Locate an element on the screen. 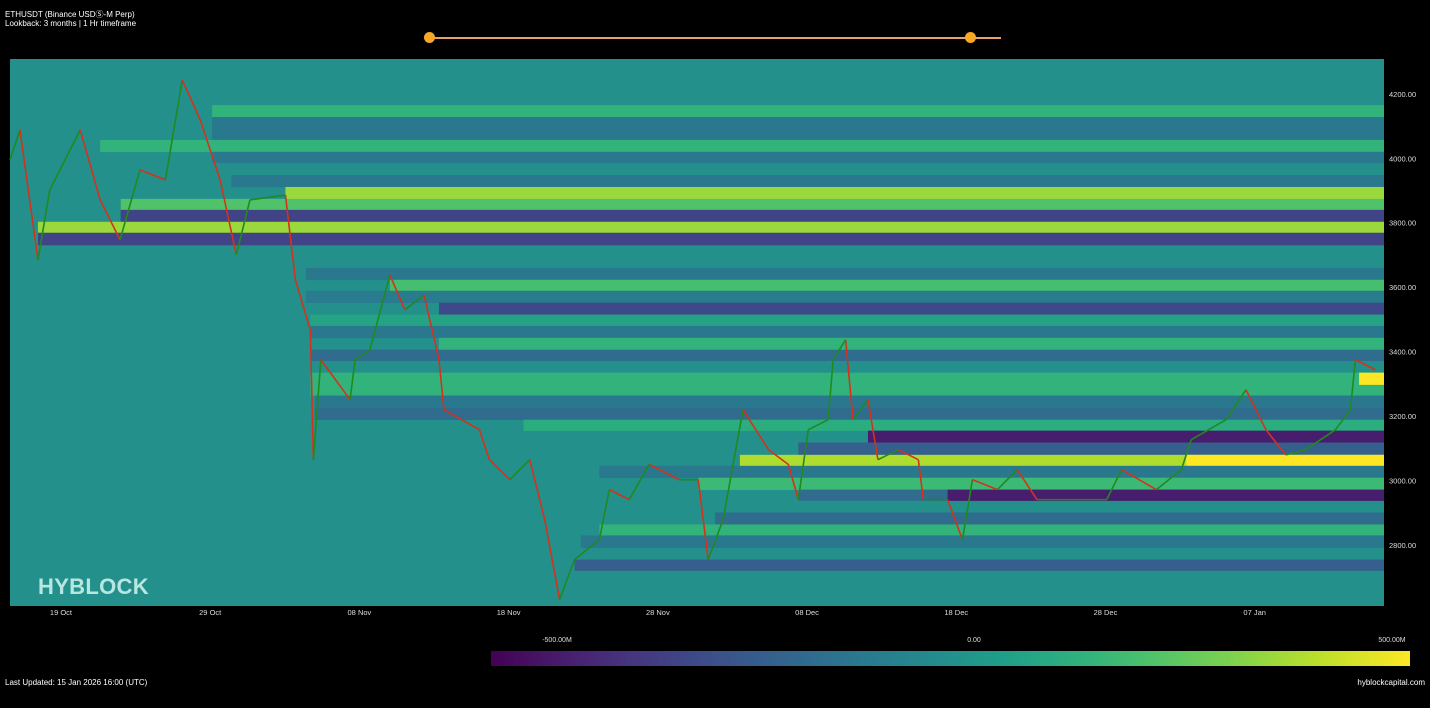 The image size is (1430, 708). range-slider-track is located at coordinates (715, 38).